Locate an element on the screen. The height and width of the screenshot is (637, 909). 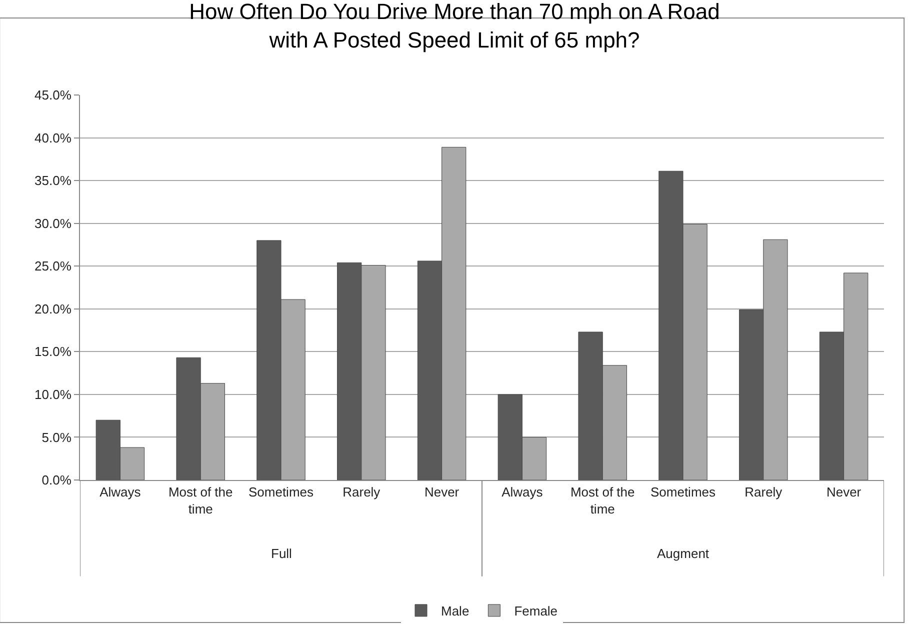
y-tick-label: 30.0% is located at coordinates (53, 223).